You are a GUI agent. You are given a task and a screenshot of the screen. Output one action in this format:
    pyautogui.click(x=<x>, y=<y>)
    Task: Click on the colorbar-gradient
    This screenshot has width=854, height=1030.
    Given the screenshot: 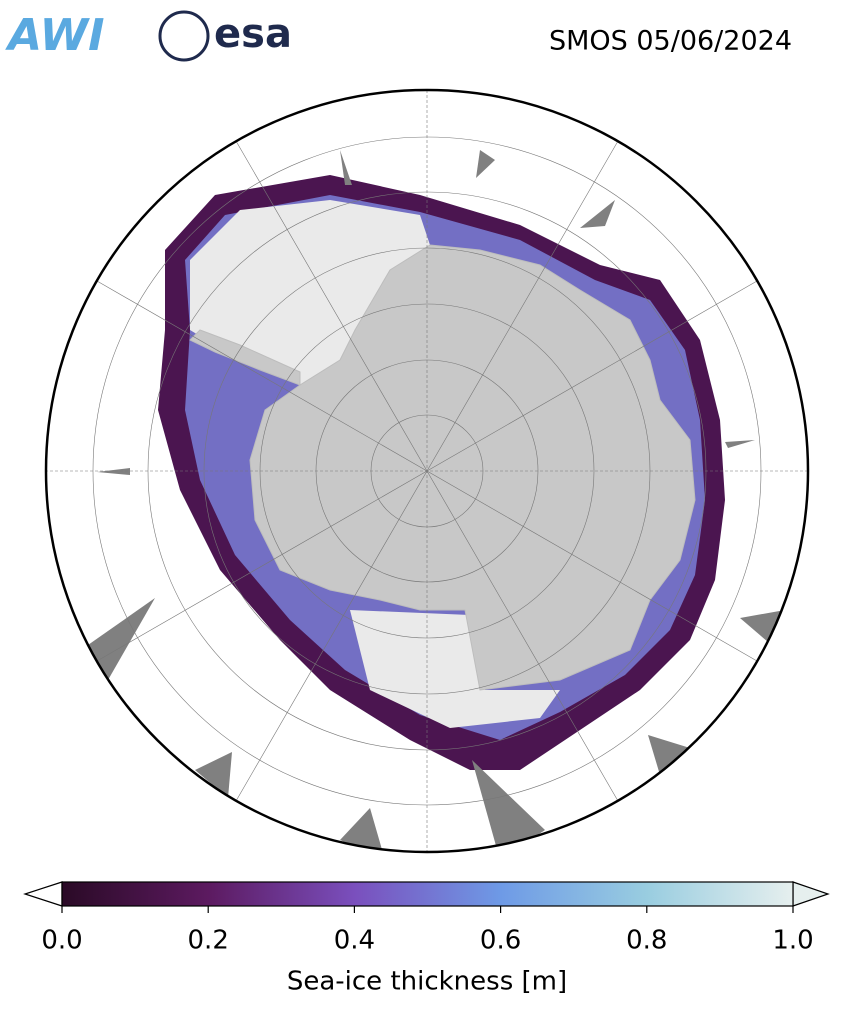 What is the action you would take?
    pyautogui.click(x=427, y=894)
    